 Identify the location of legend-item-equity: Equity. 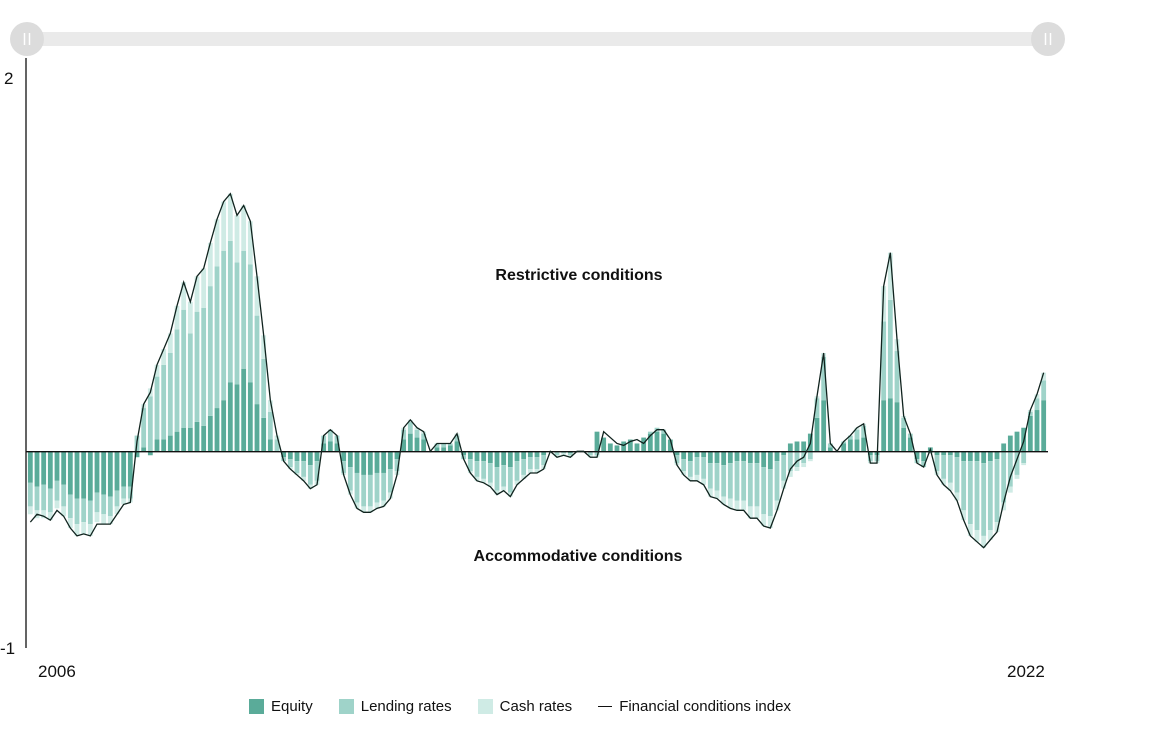
(281, 706).